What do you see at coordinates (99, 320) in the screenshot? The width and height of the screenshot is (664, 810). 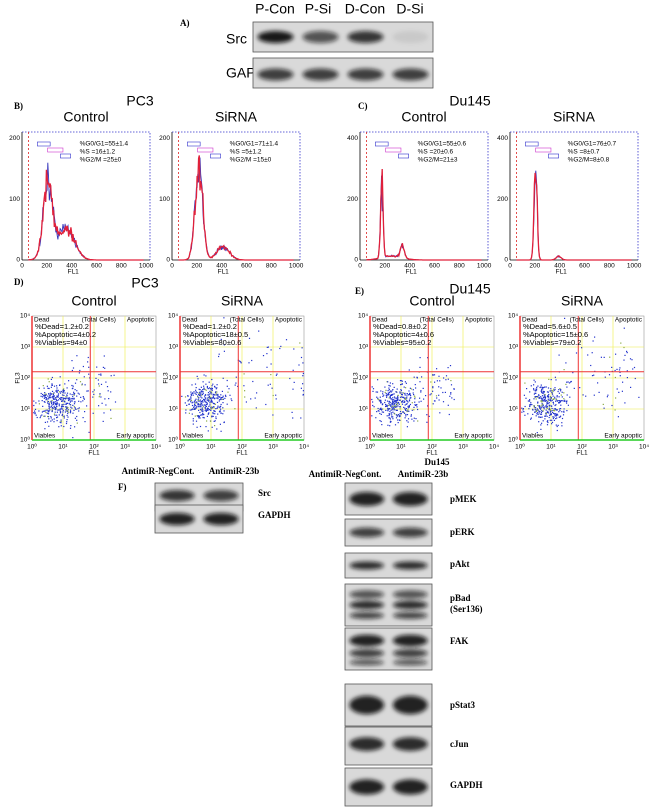 I see `quadrant-label: (Total Cells)` at bounding box center [99, 320].